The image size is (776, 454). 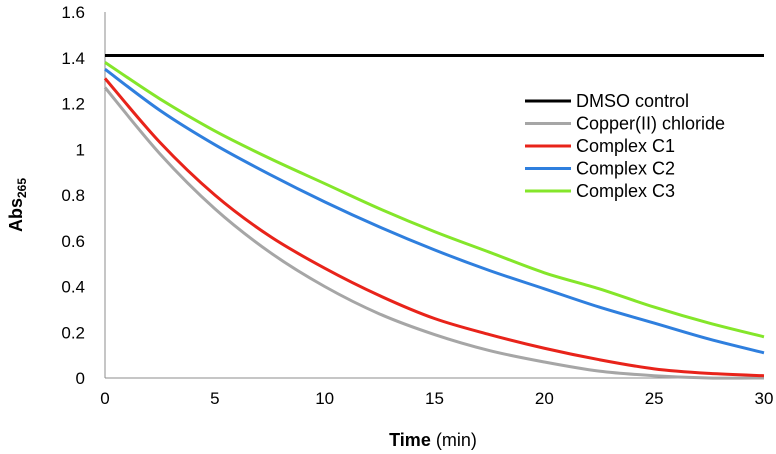 I want to click on y-axis-ticks: 0 0.2 0.4 0.6 0.8 1 1.2 1.4 1.6, so click(x=73, y=195).